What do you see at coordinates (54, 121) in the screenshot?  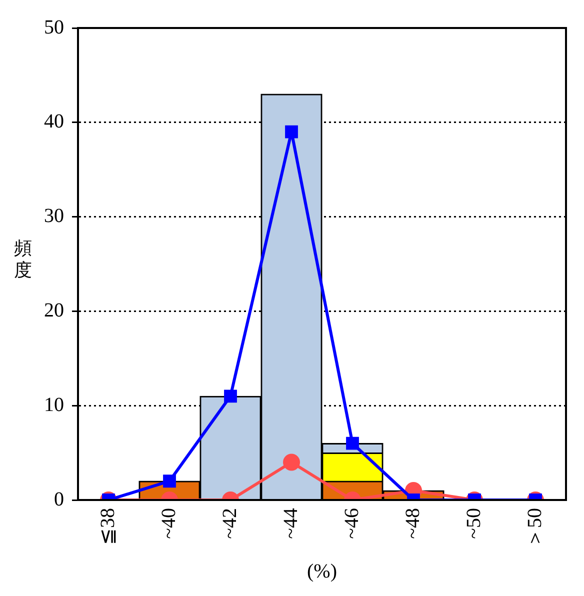 I see `y-tick-label: 40` at bounding box center [54, 121].